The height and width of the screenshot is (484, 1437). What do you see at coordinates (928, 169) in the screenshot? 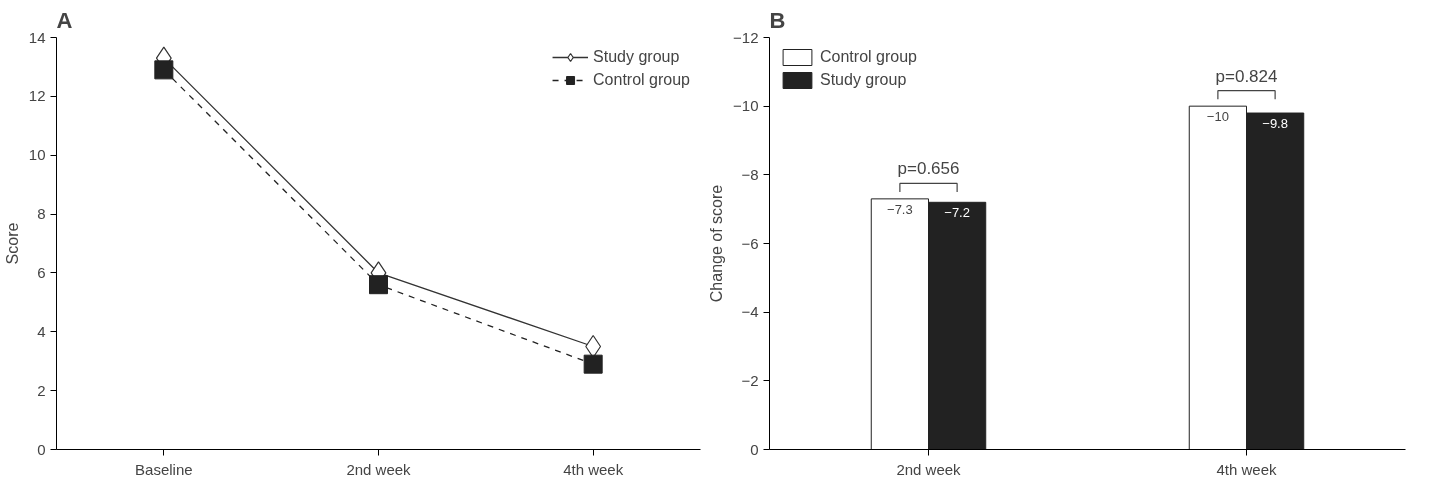
I see `annotation: p=0.656` at bounding box center [928, 169].